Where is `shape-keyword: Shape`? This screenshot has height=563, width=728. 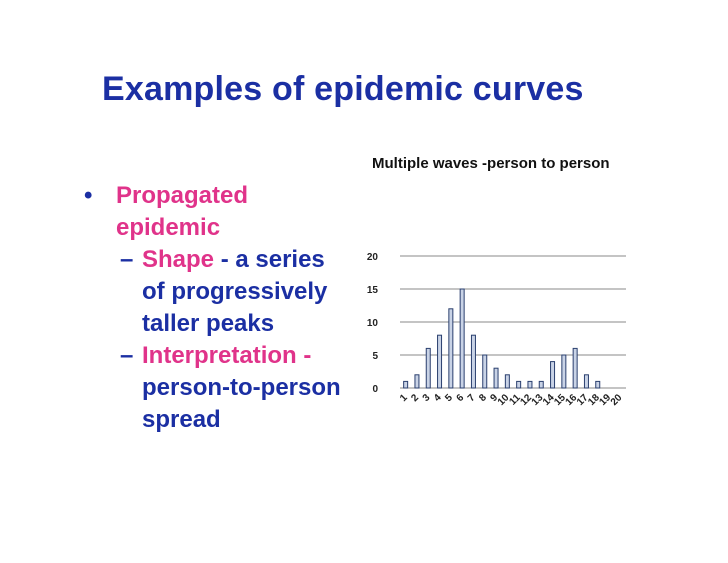
shape-keyword: Shape is located at coordinates (178, 259).